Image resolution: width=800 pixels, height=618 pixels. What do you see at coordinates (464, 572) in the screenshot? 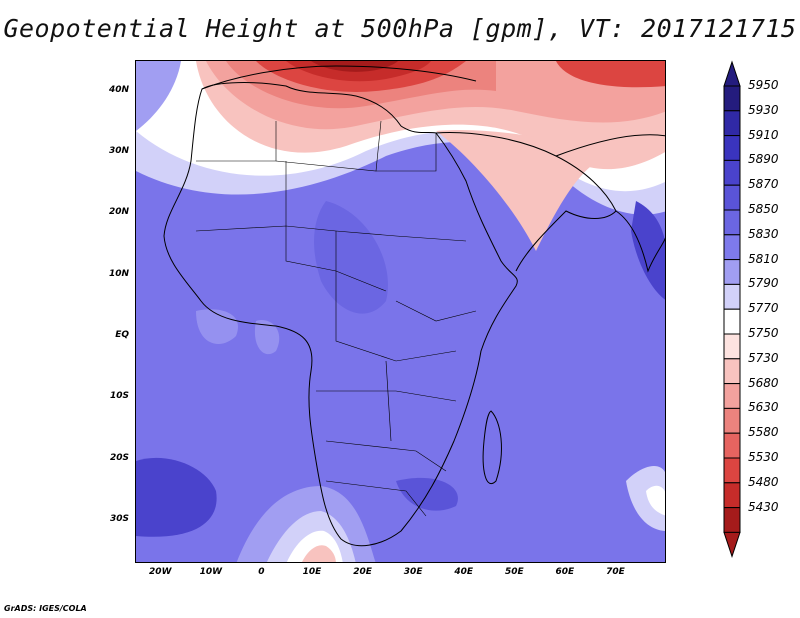
I see `longitude-tick-label: 40E` at bounding box center [464, 572].